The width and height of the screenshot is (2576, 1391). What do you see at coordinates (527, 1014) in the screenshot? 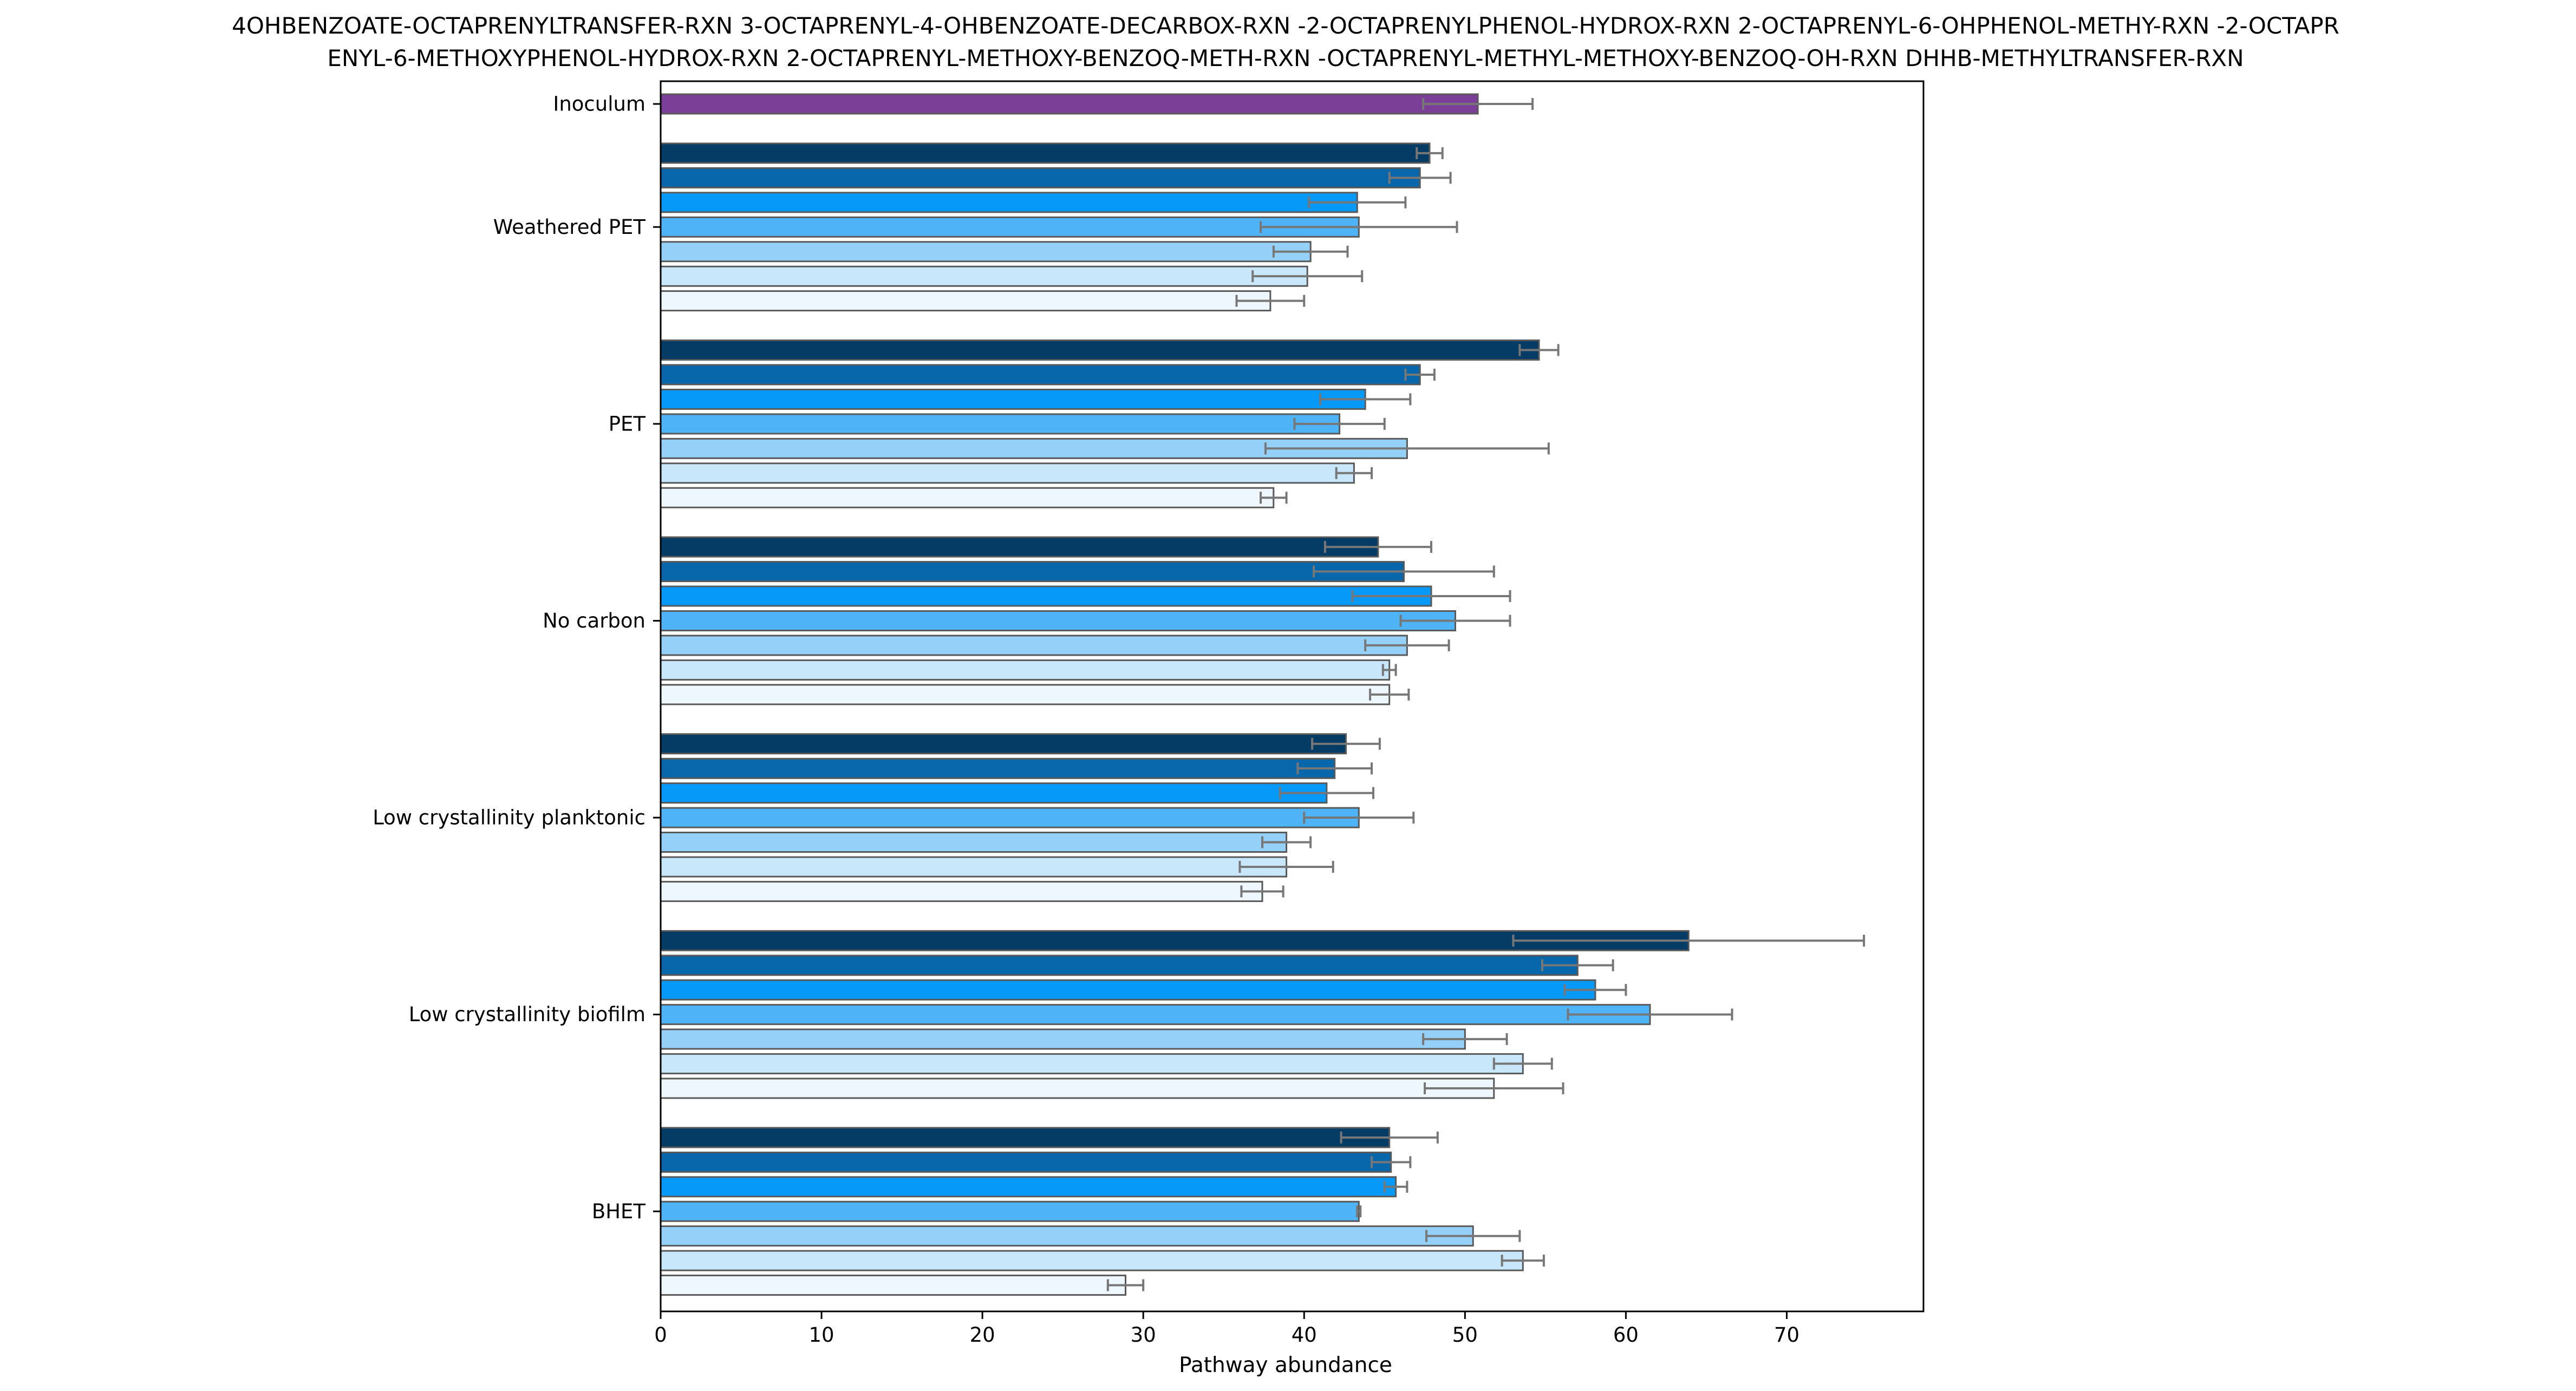
I see `y-tick-label: Low crystallinity biofilm` at bounding box center [527, 1014].